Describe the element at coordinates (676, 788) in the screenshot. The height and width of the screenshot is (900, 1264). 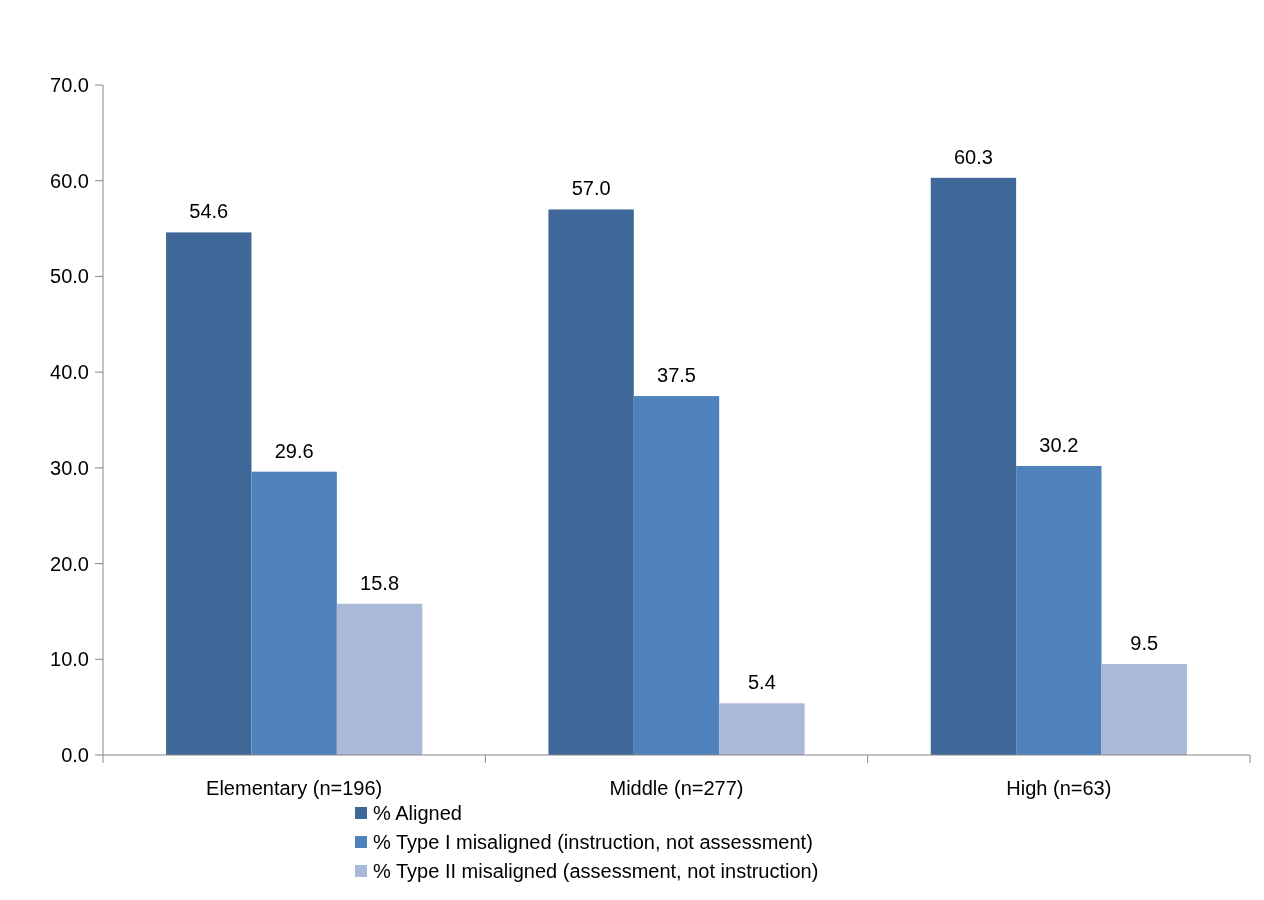
I see `x-tick-label: Middle (n=277)` at that location.